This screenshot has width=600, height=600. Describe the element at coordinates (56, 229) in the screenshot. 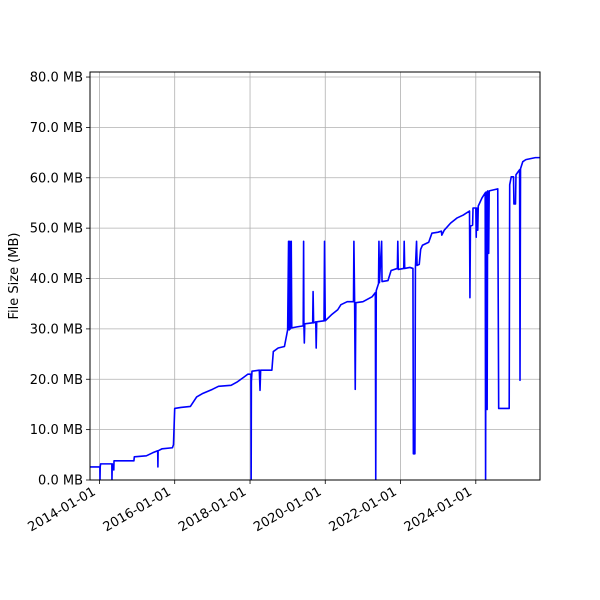

I see `y-tick-label: 50.0 MB` at that location.